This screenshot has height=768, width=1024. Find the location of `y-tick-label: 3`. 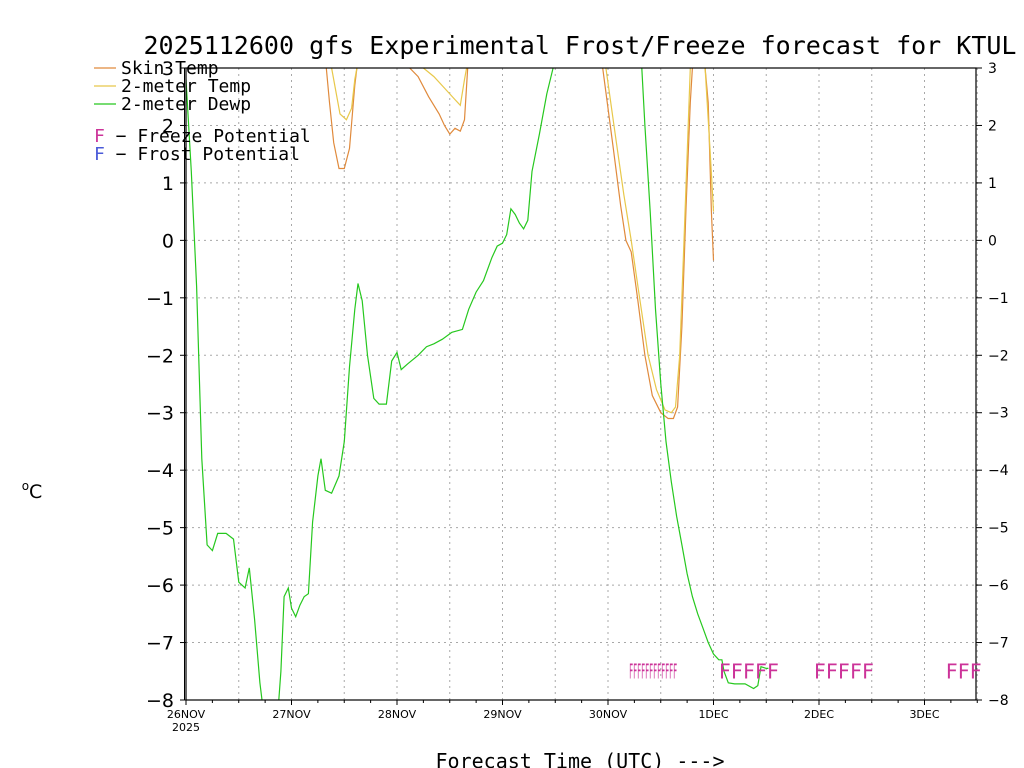

y-tick-label: 3 is located at coordinates (168, 69).